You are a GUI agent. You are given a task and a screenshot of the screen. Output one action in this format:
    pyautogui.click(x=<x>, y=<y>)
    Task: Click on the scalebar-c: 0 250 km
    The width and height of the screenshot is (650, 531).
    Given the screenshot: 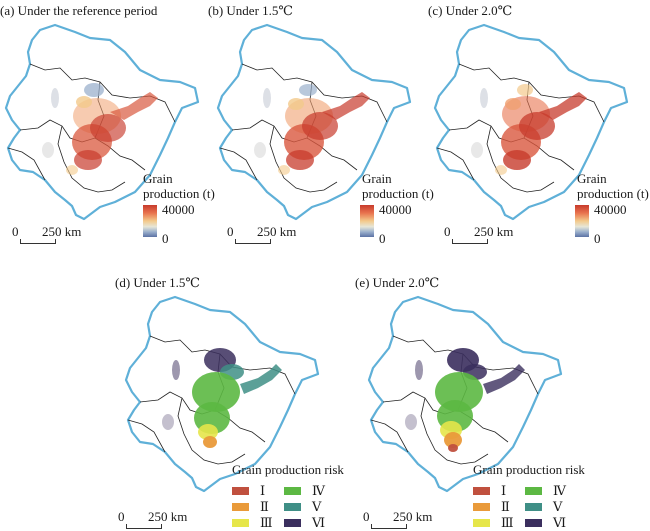 What is the action you would take?
    pyautogui.click(x=484, y=234)
    